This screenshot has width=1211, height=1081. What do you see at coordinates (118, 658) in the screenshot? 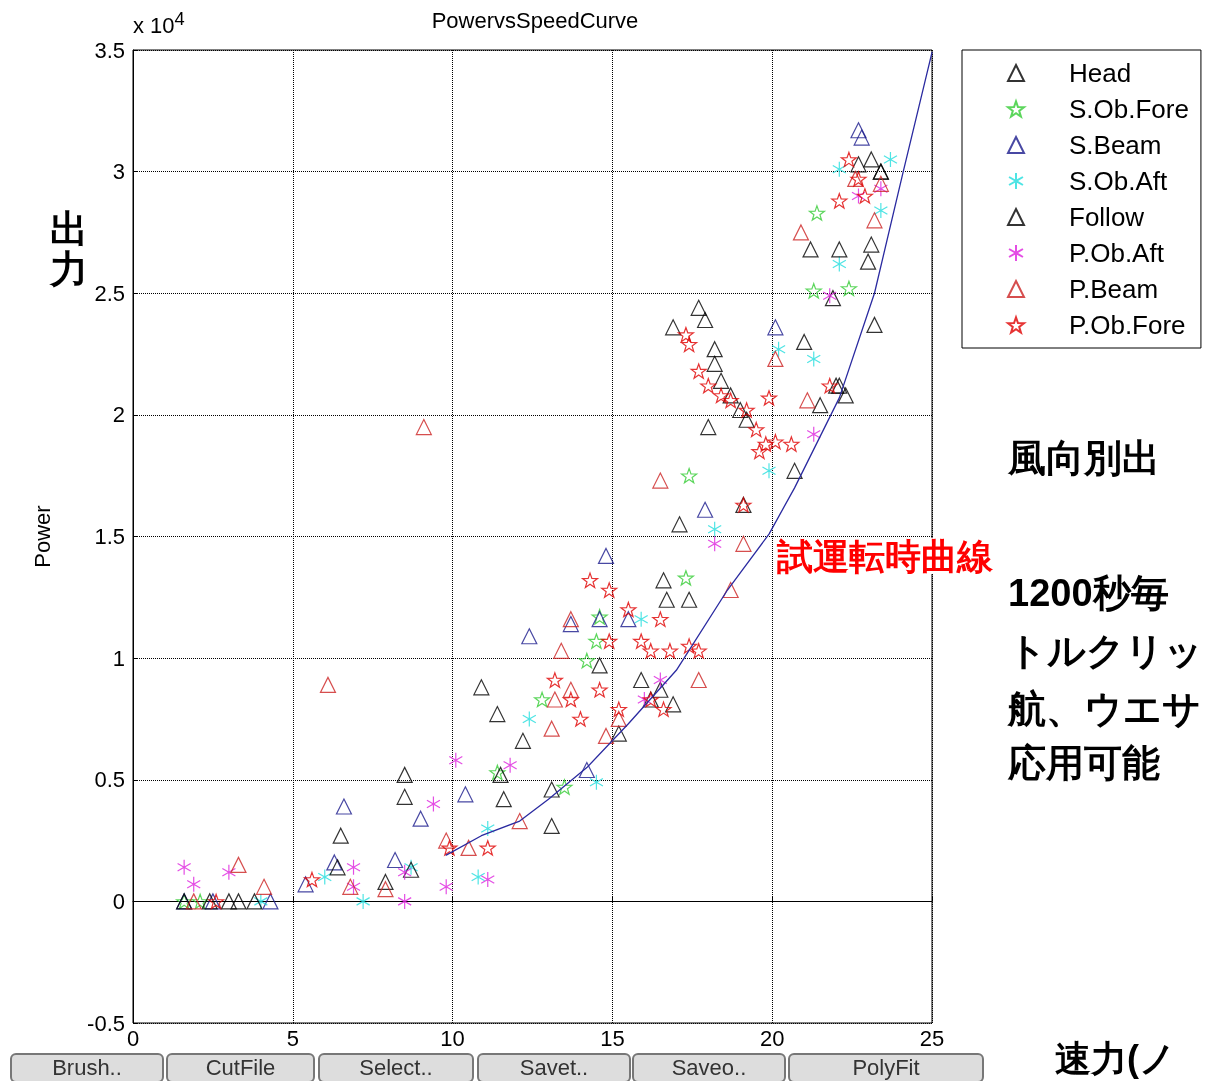
I see `y-tick-label: 1` at bounding box center [118, 658].